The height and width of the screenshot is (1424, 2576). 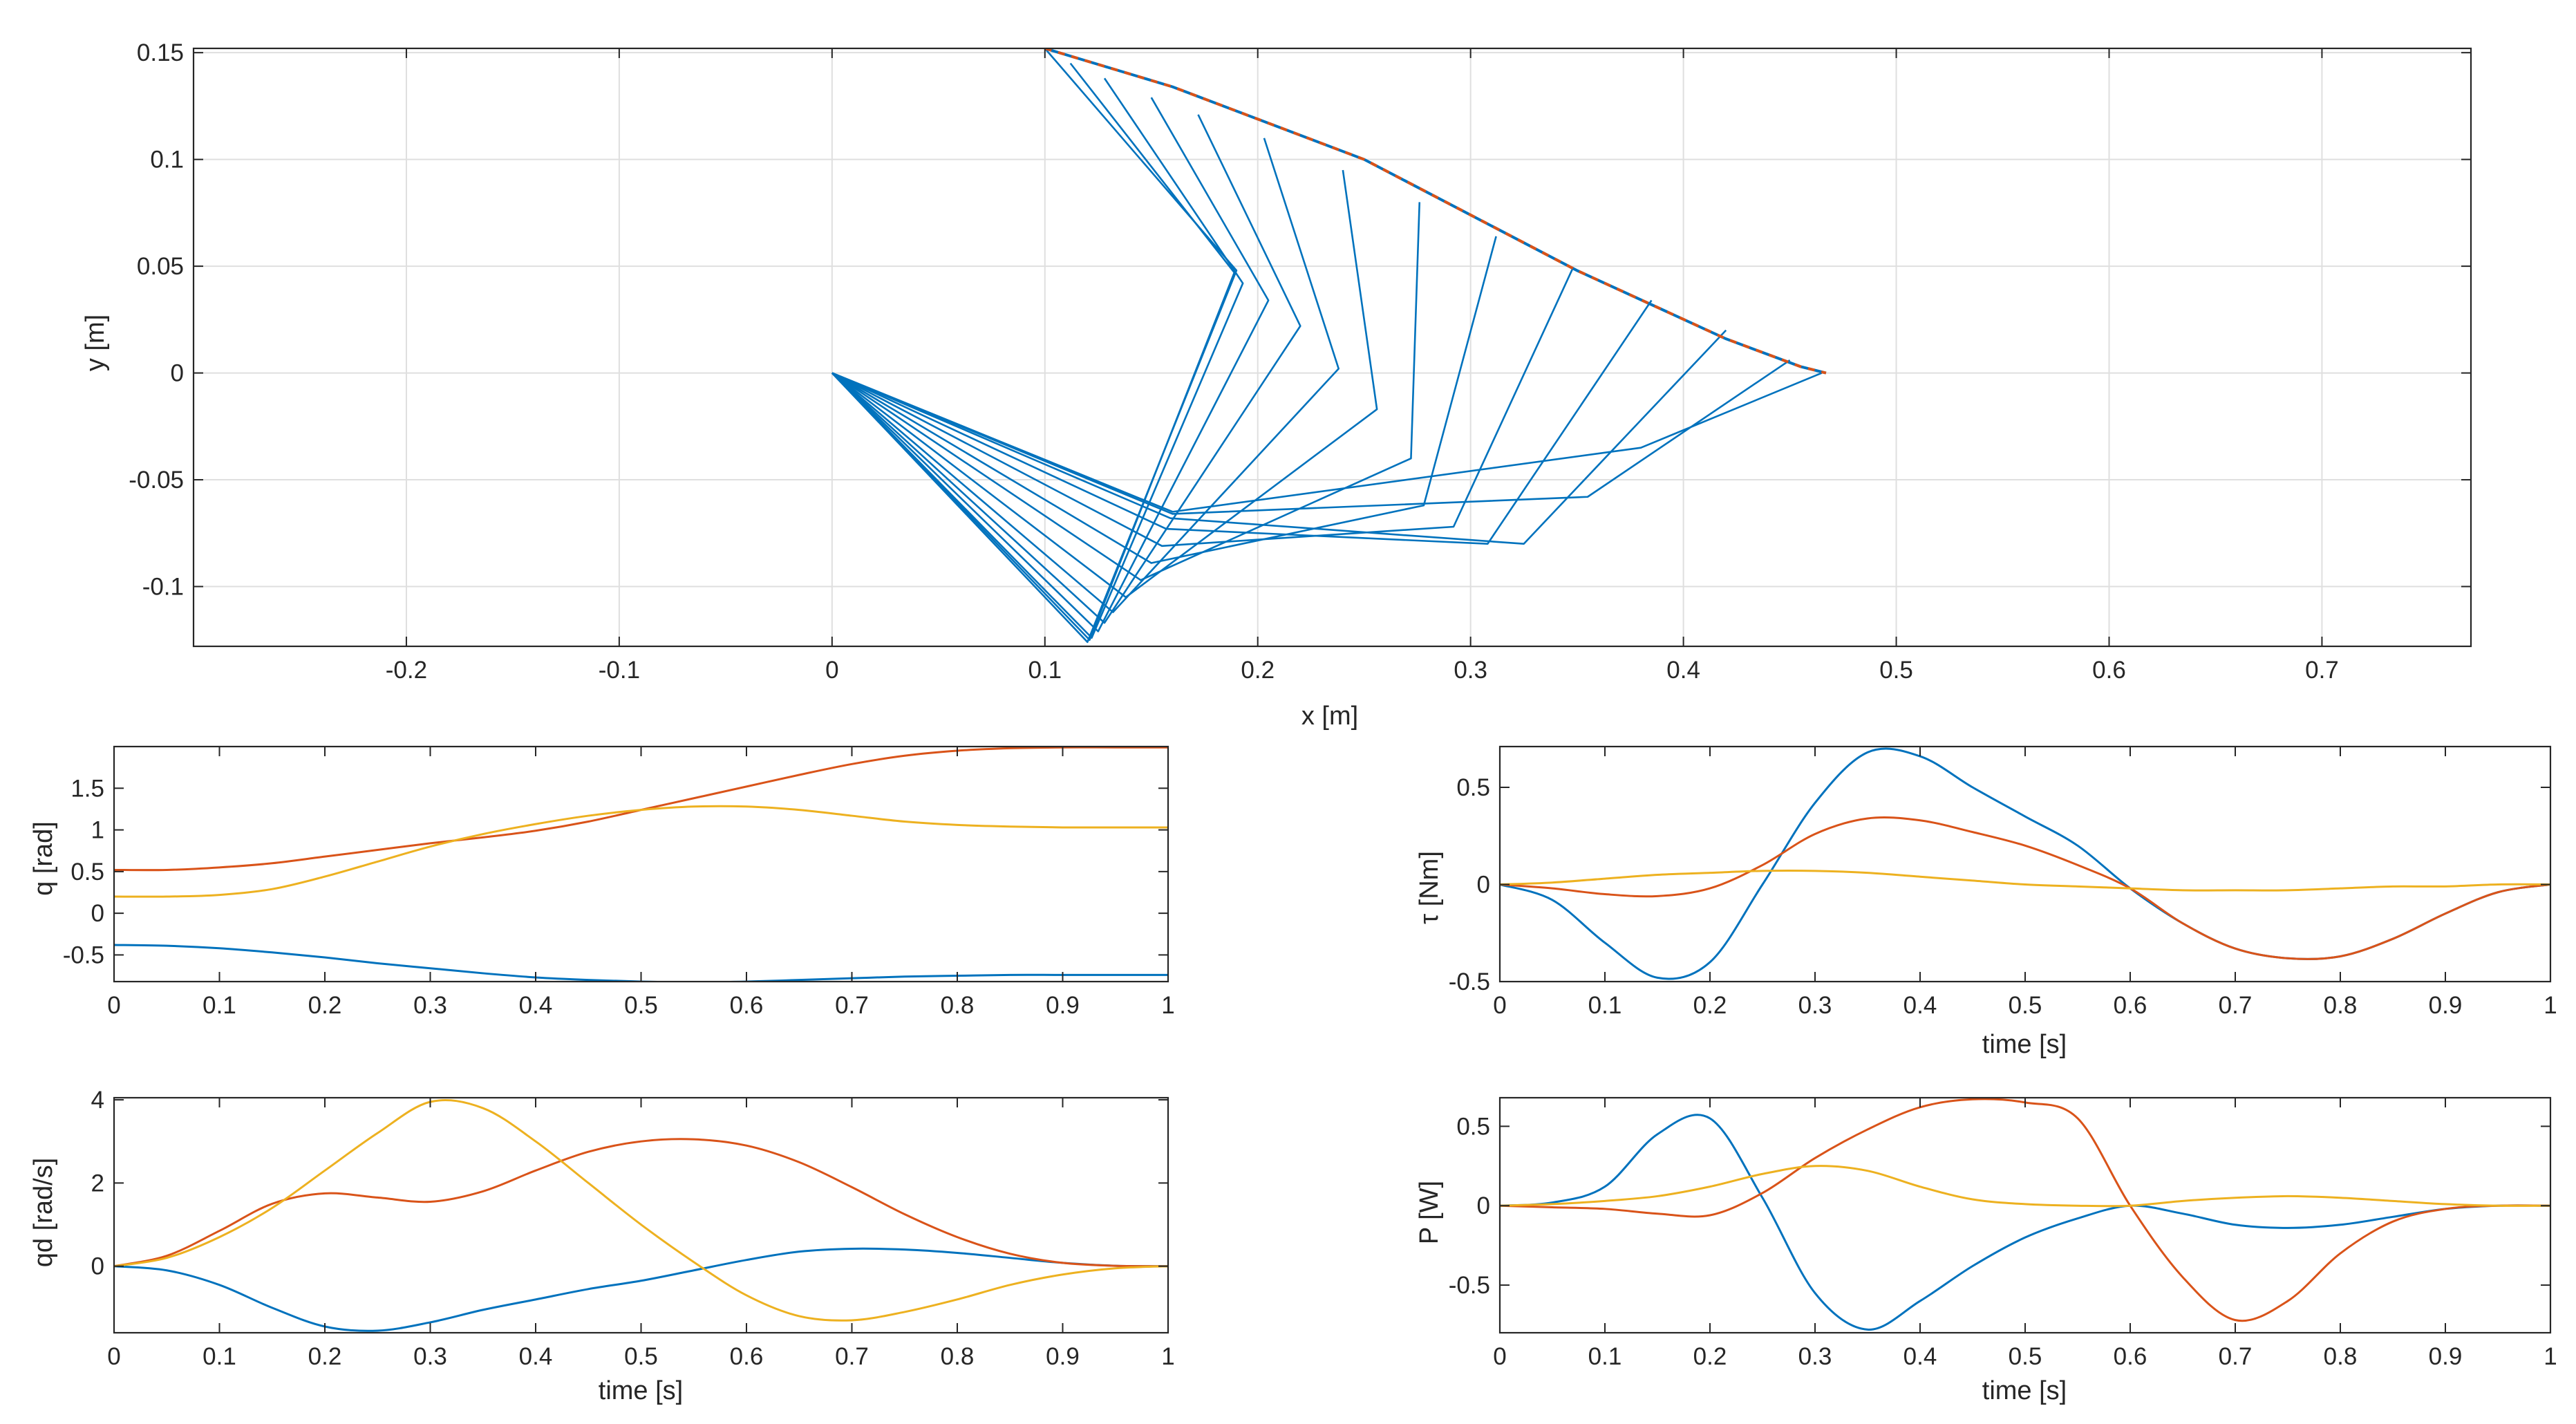 I want to click on q-plot-area, so click(x=641, y=864).